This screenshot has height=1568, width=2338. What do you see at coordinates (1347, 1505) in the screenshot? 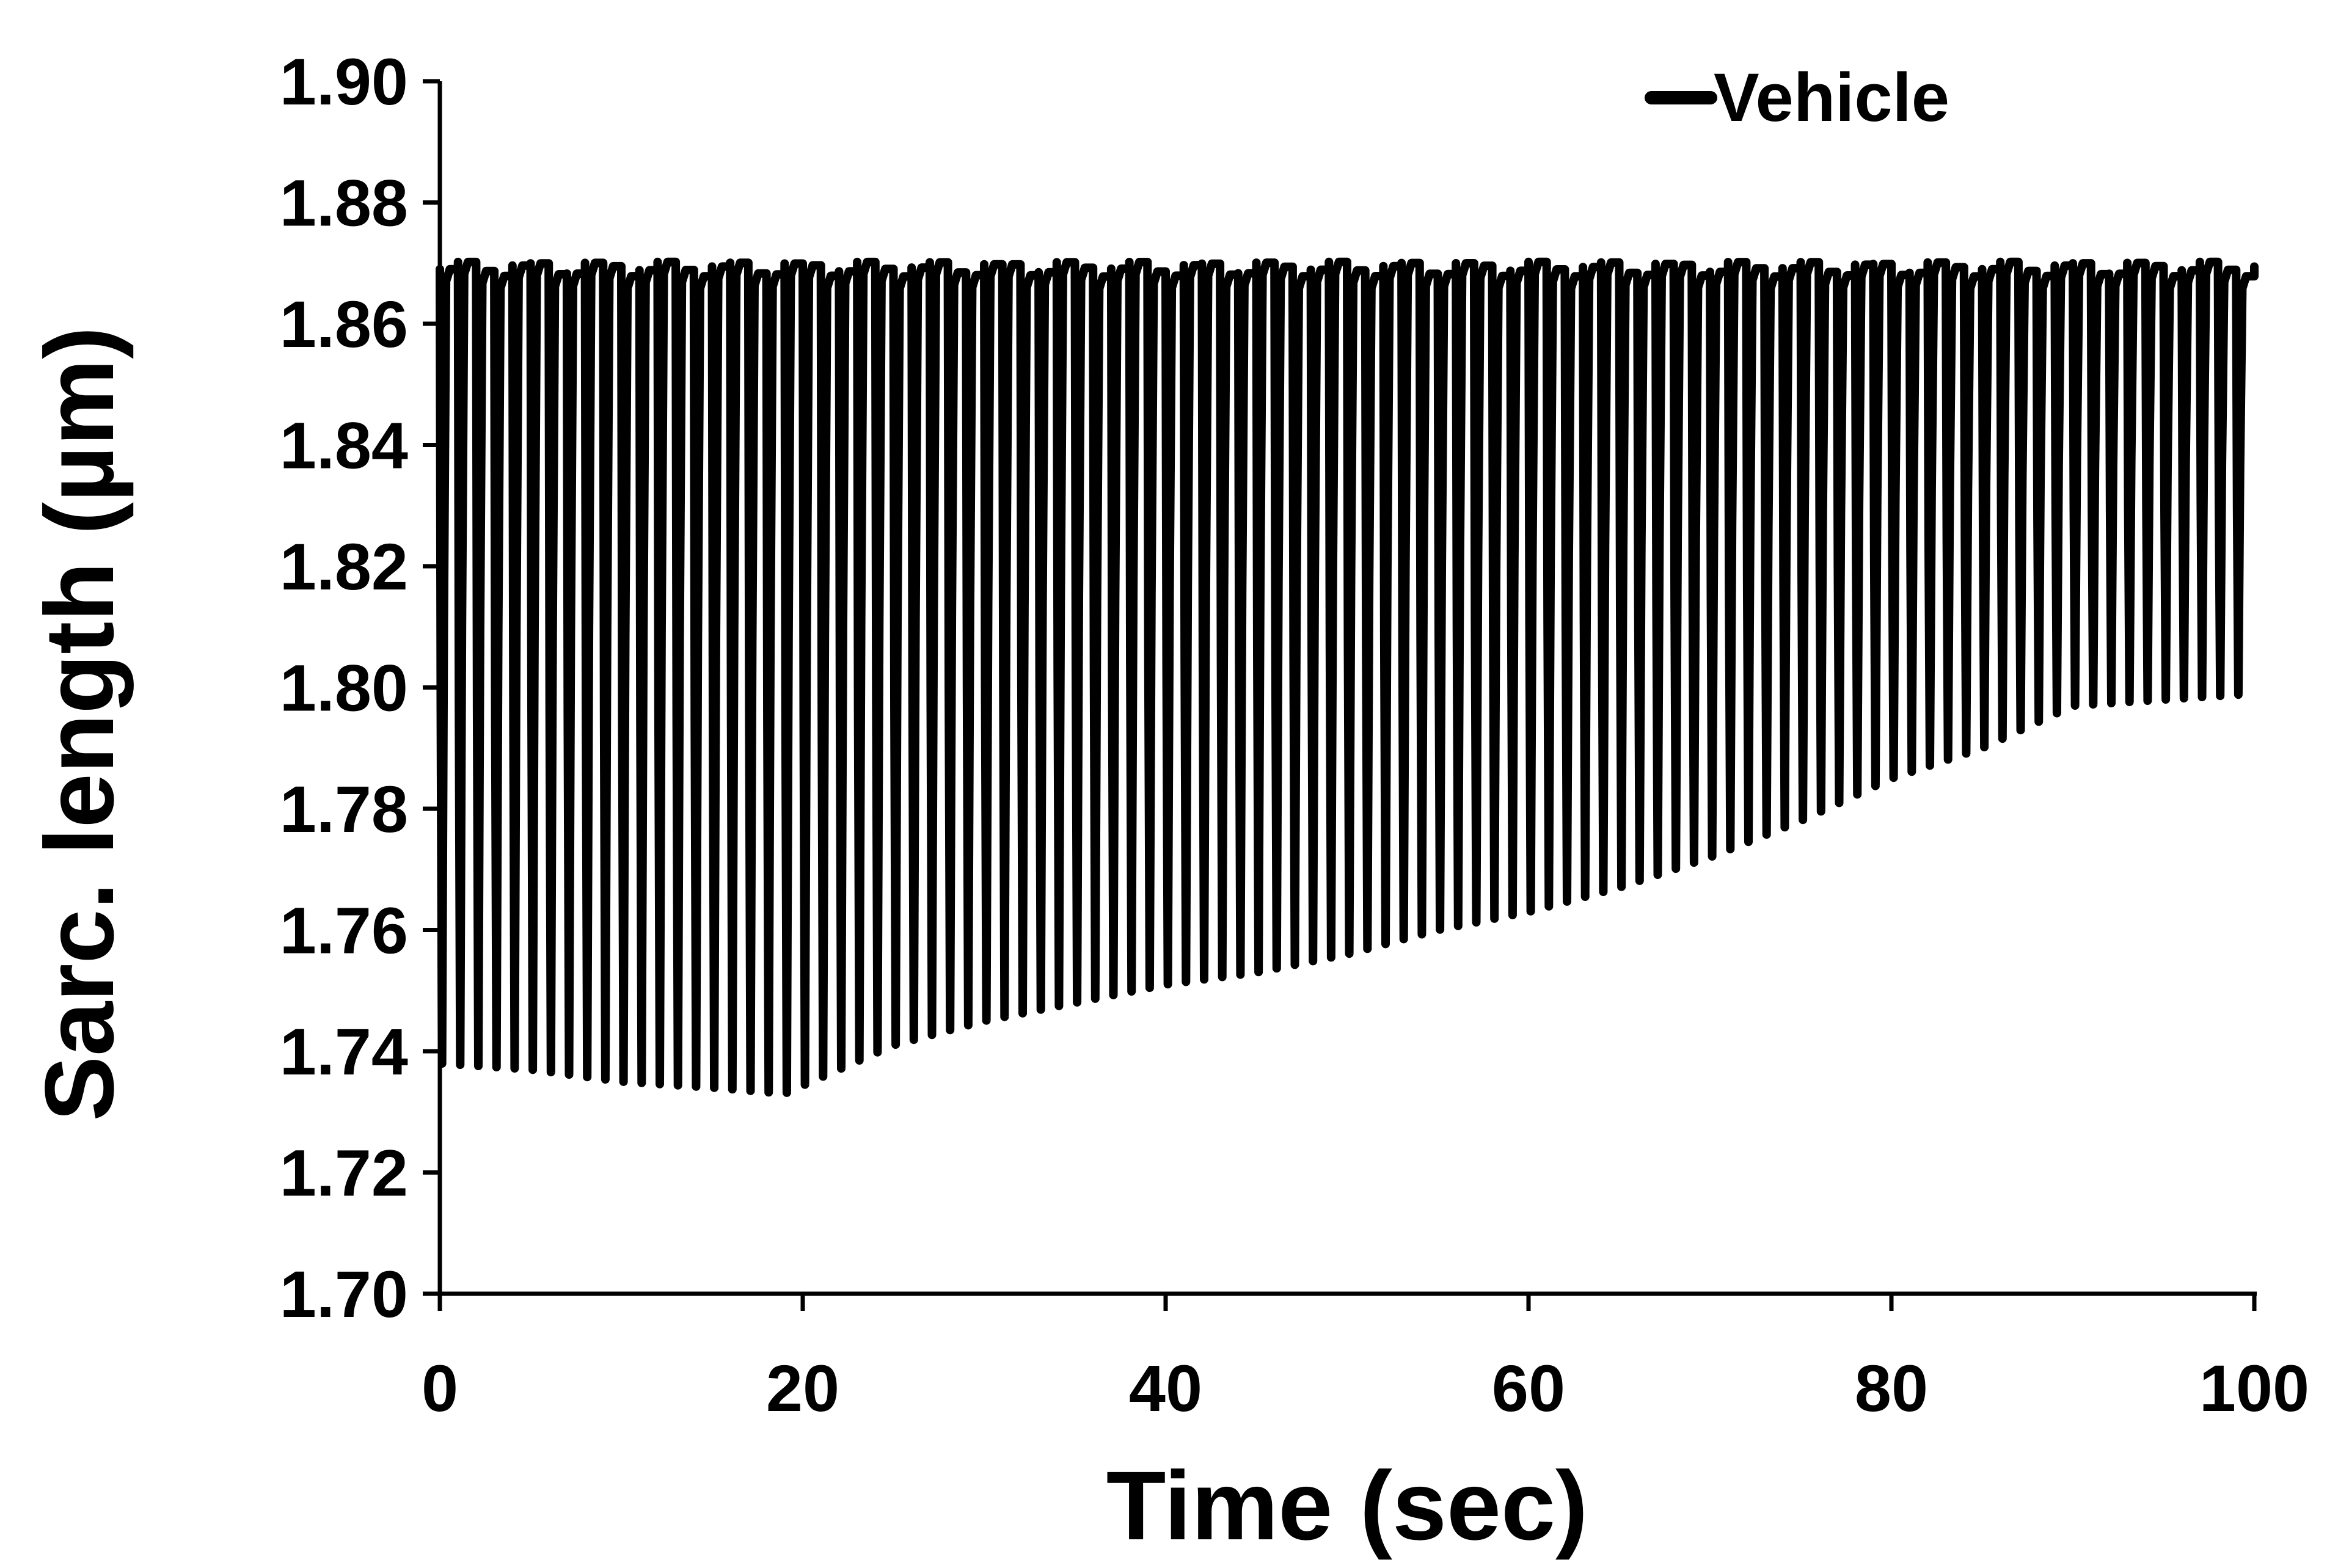
I see `x-axis-title: Time (sec)` at bounding box center [1347, 1505].